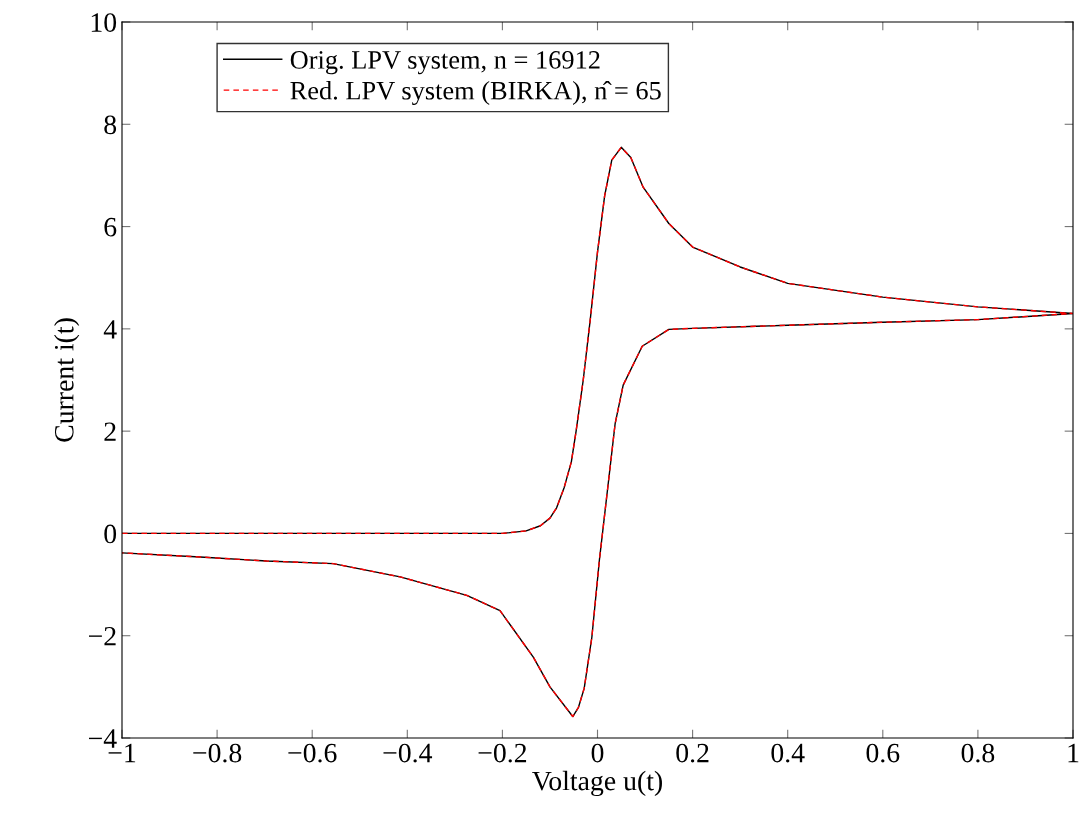 This screenshot has height=818, width=1080. Describe the element at coordinates (110, 227) in the screenshot. I see `y-tick-label: 6` at that location.